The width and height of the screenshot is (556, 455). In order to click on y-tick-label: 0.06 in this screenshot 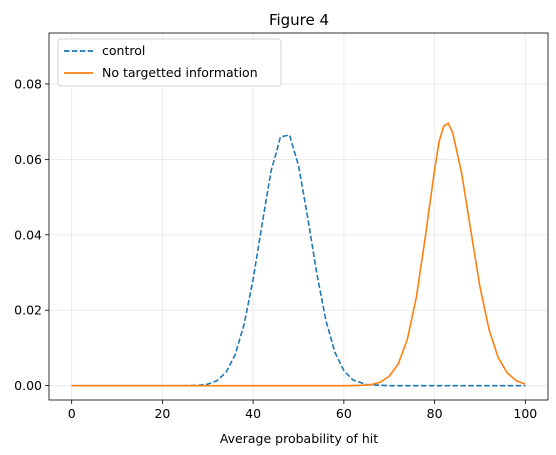, I will do `click(28, 159)`.